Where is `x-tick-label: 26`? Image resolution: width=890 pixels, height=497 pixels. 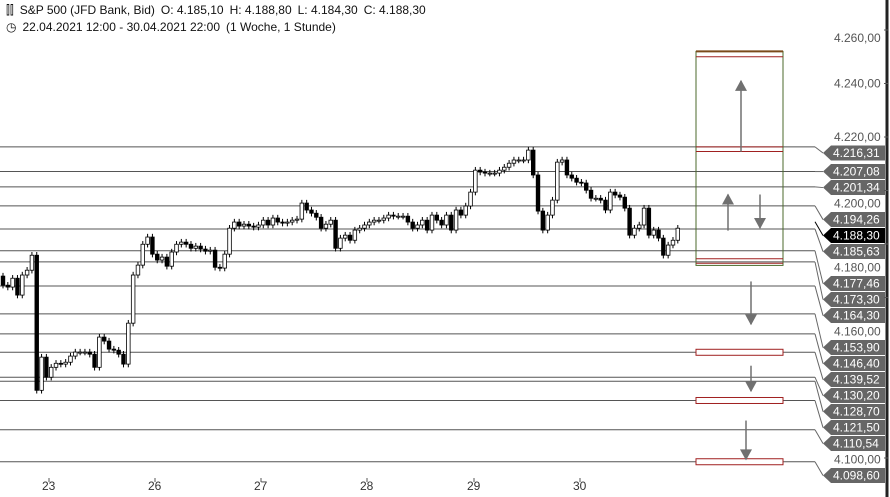 x-tick-label: 26 is located at coordinates (155, 486).